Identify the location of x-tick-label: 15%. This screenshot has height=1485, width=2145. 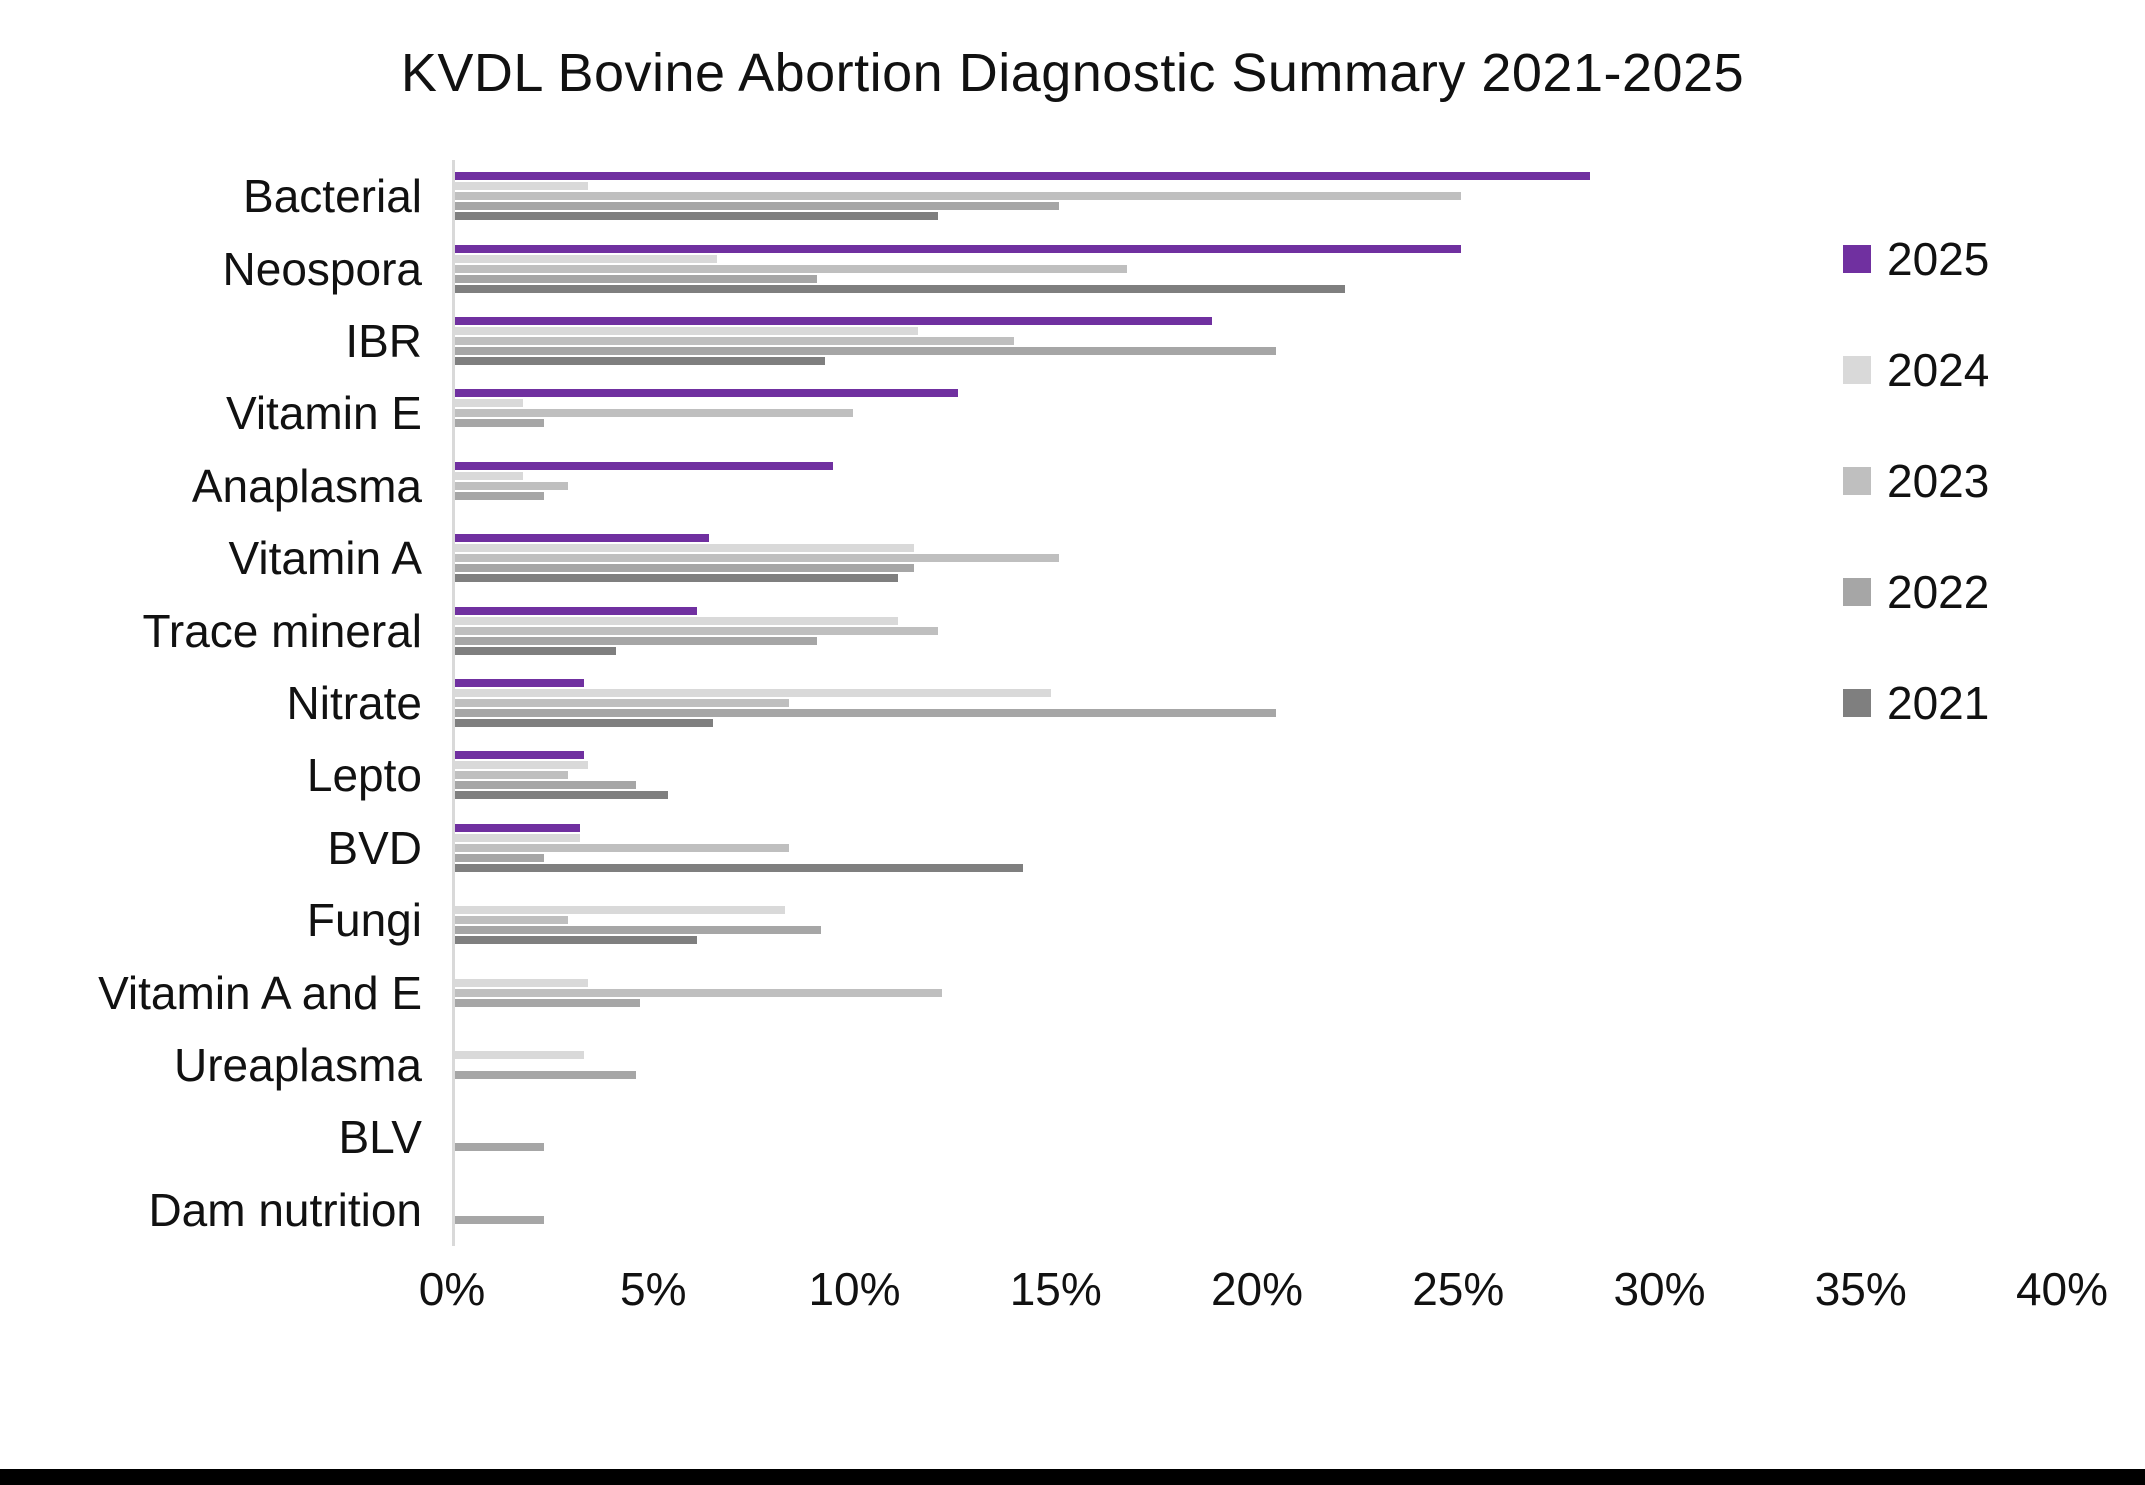
(1055, 1289).